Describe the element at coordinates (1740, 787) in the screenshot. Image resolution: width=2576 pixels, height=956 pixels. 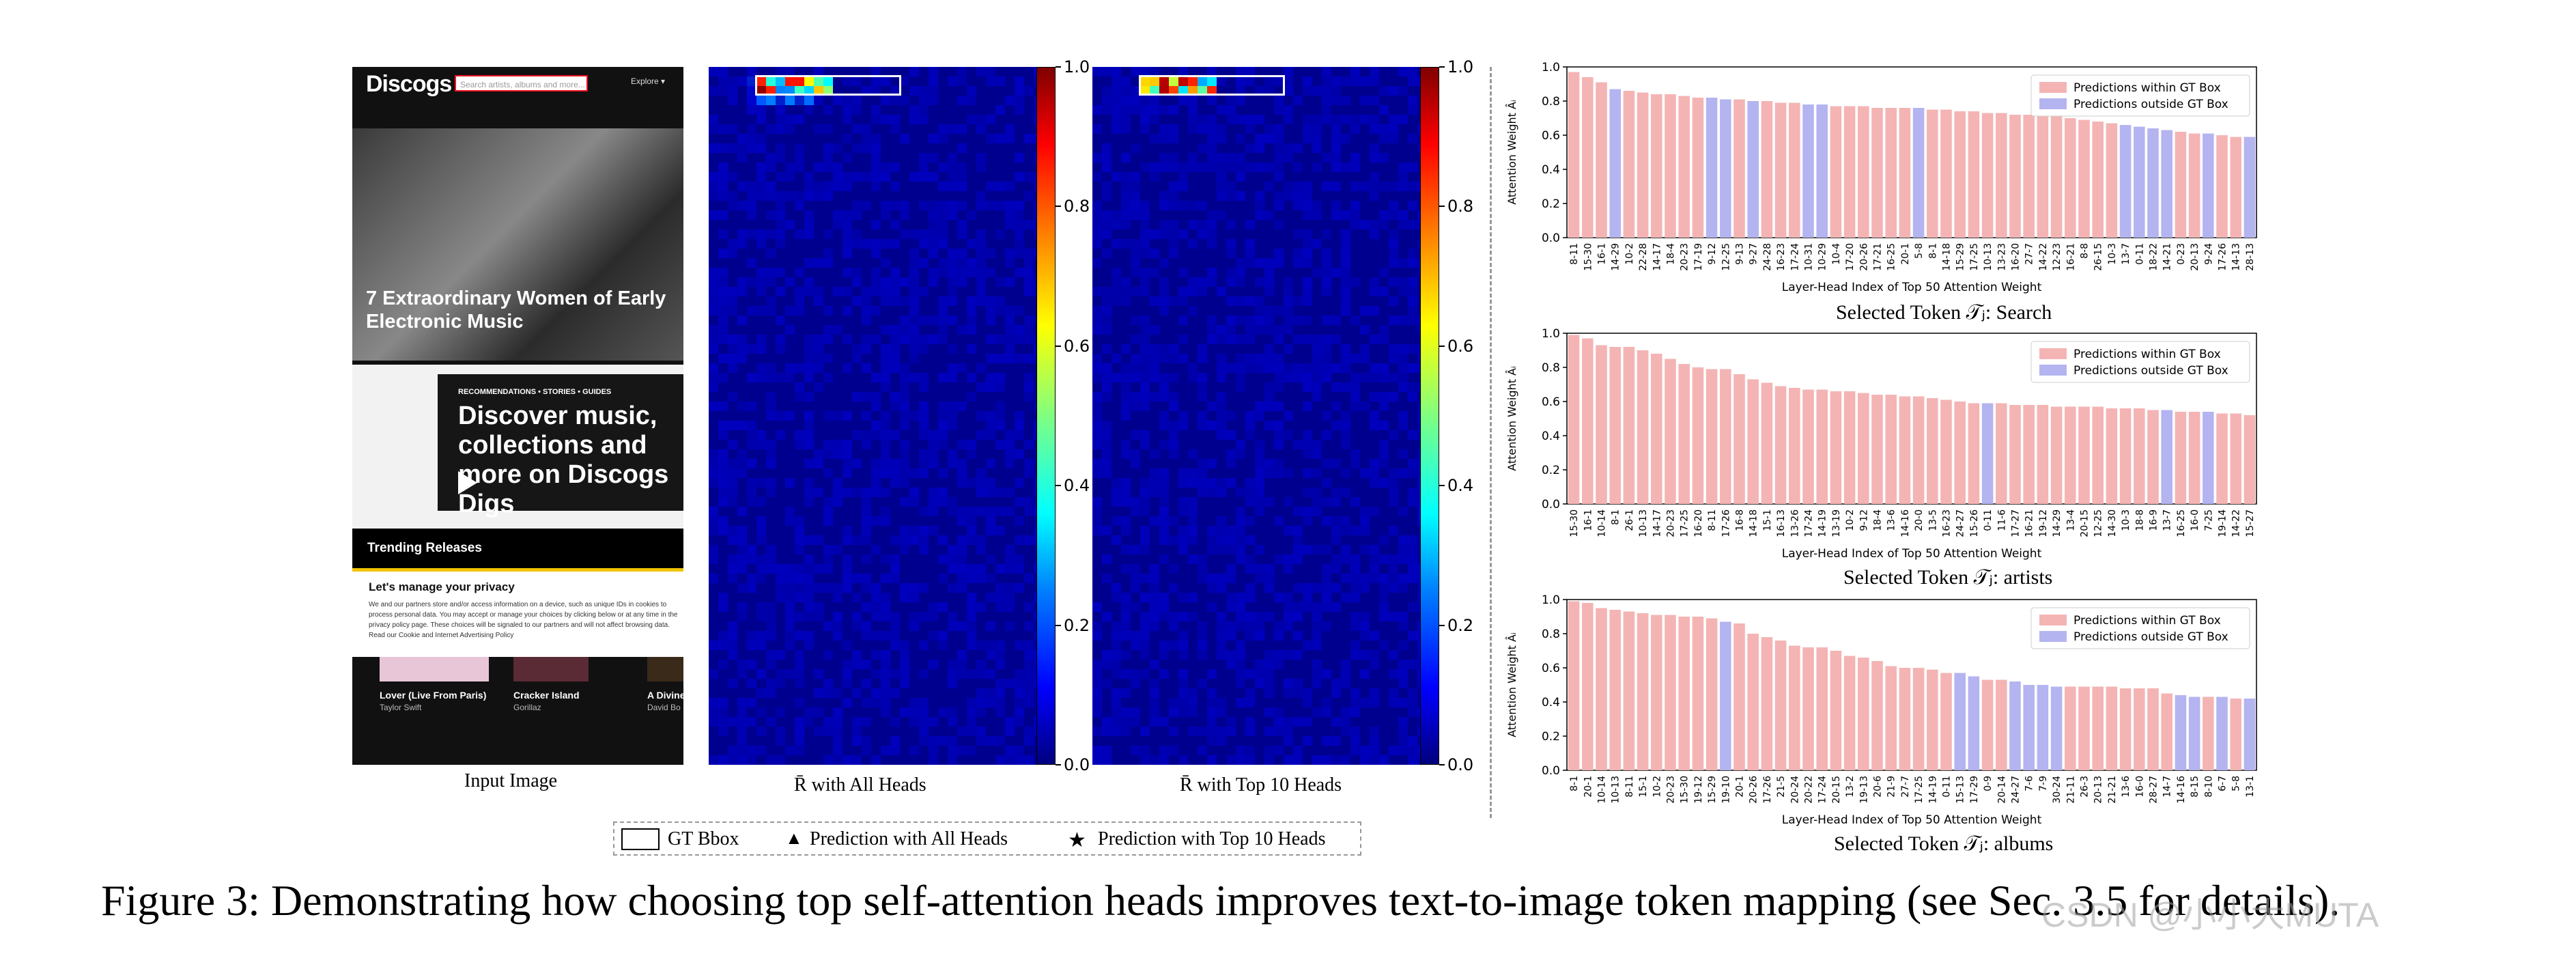
I see `x-tick-label: 20-1` at that location.